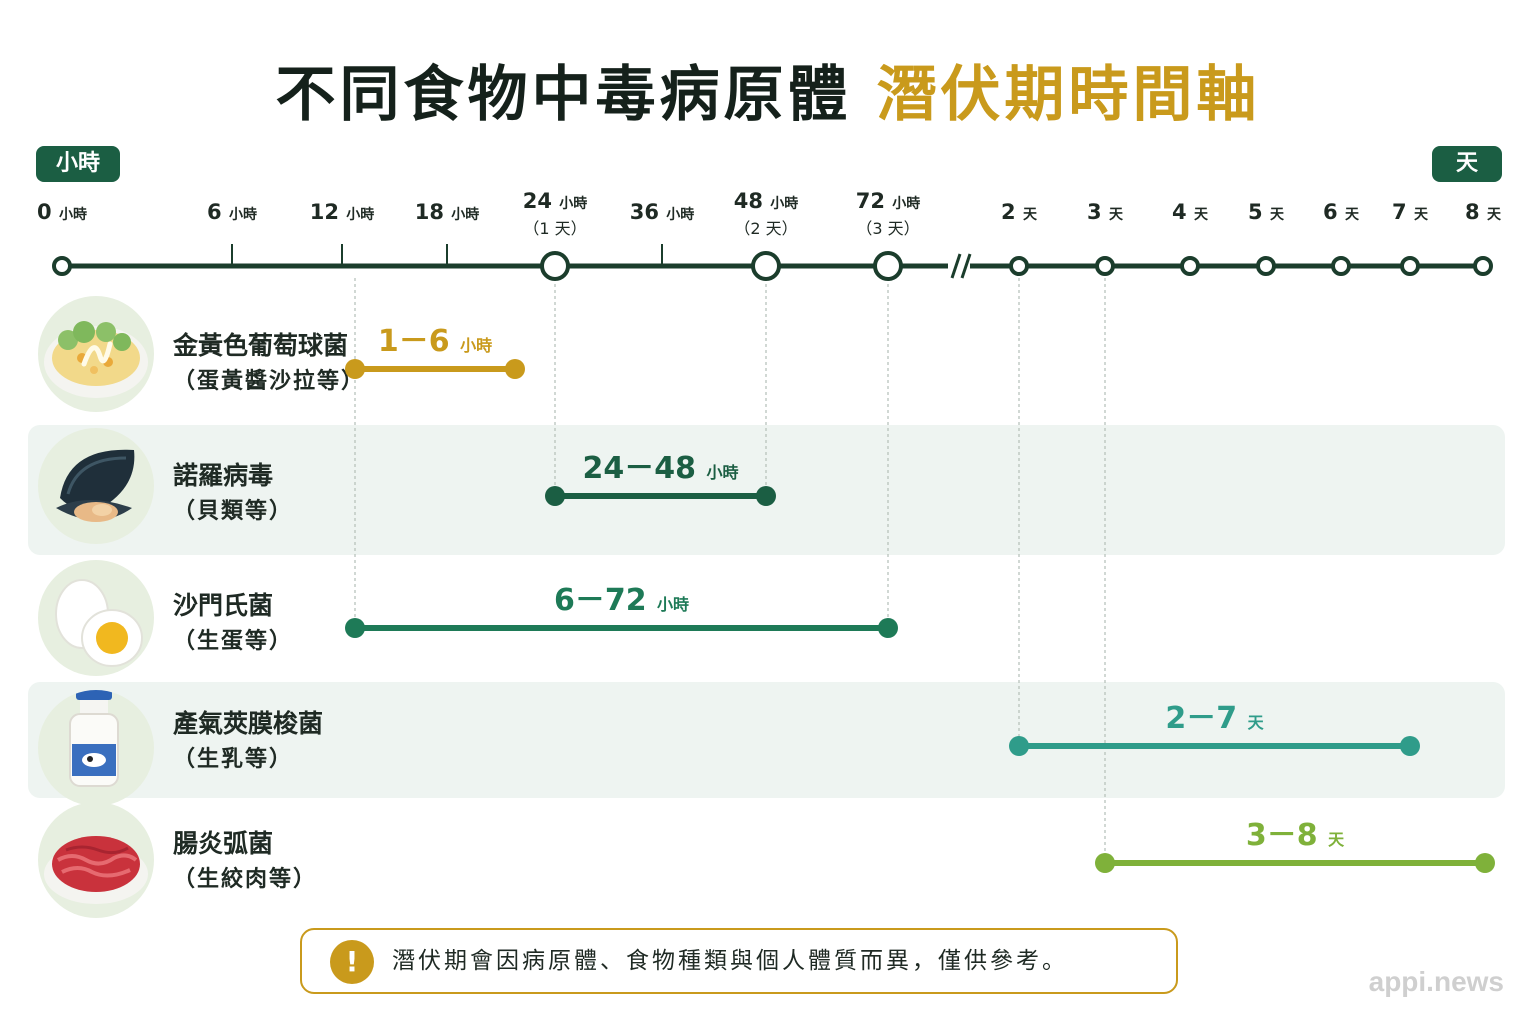 The width and height of the screenshot is (1536, 1024). What do you see at coordinates (1410, 212) in the screenshot?
I see `axis-tick-label: 7 天` at bounding box center [1410, 212].